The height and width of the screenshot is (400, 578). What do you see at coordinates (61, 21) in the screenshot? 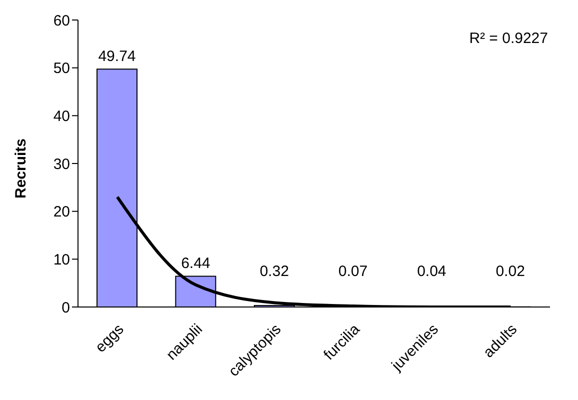
I see `y-tick-label: 60` at bounding box center [61, 21].